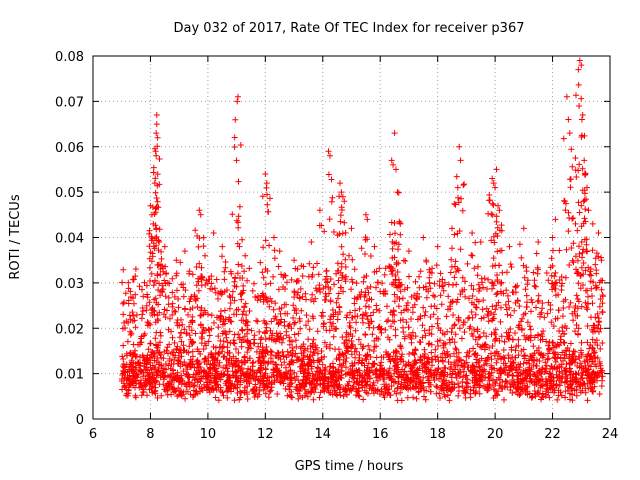 This screenshot has width=640, height=480. I want to click on y-tick-label: 0.03, so click(69, 284).